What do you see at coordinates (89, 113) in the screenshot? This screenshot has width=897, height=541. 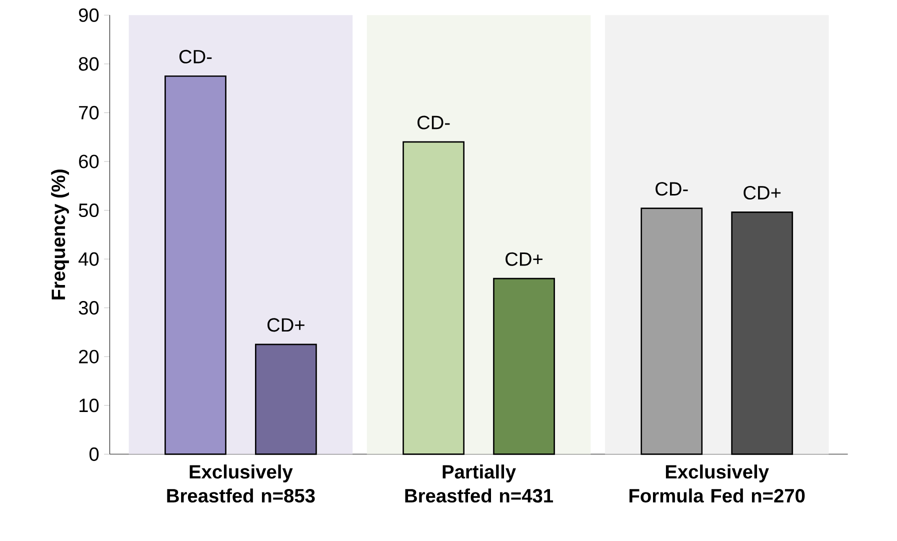 I see `y-tick-label: 70` at bounding box center [89, 113].